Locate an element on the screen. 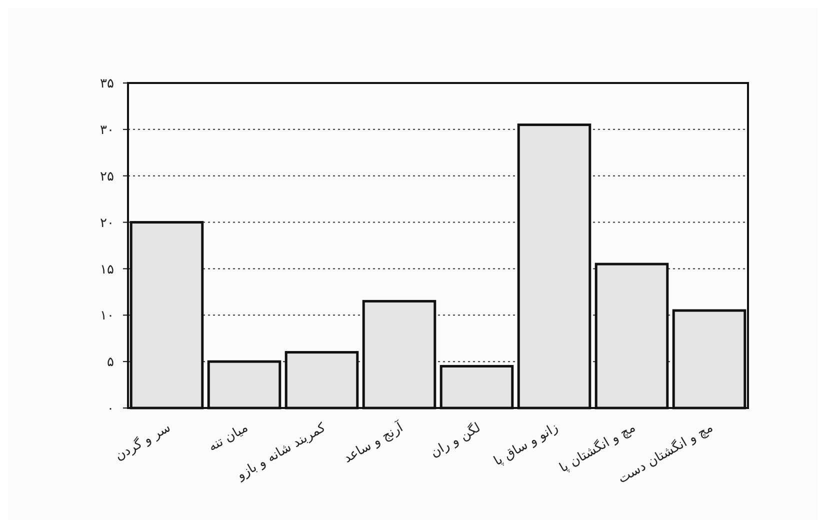 The width and height of the screenshot is (828, 530). y-tick-label: ۱۰ is located at coordinates (107, 316).